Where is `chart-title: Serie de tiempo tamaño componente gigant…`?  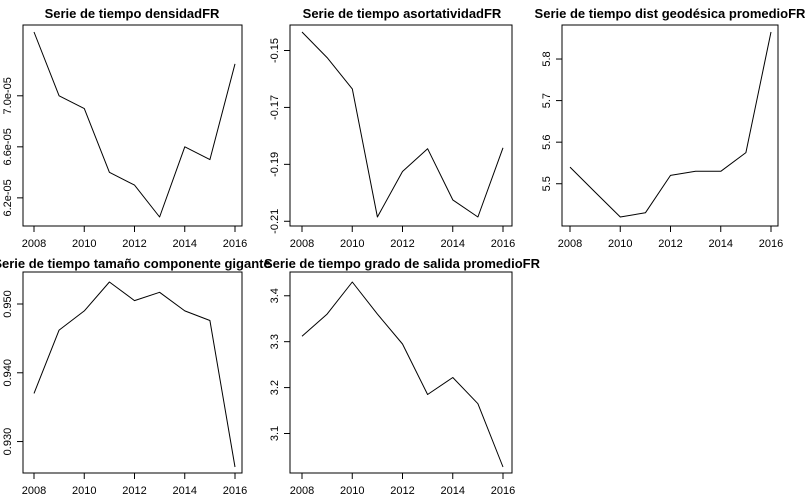 chart-title: Serie de tiempo tamaño componente gigant… is located at coordinates (135, 263).